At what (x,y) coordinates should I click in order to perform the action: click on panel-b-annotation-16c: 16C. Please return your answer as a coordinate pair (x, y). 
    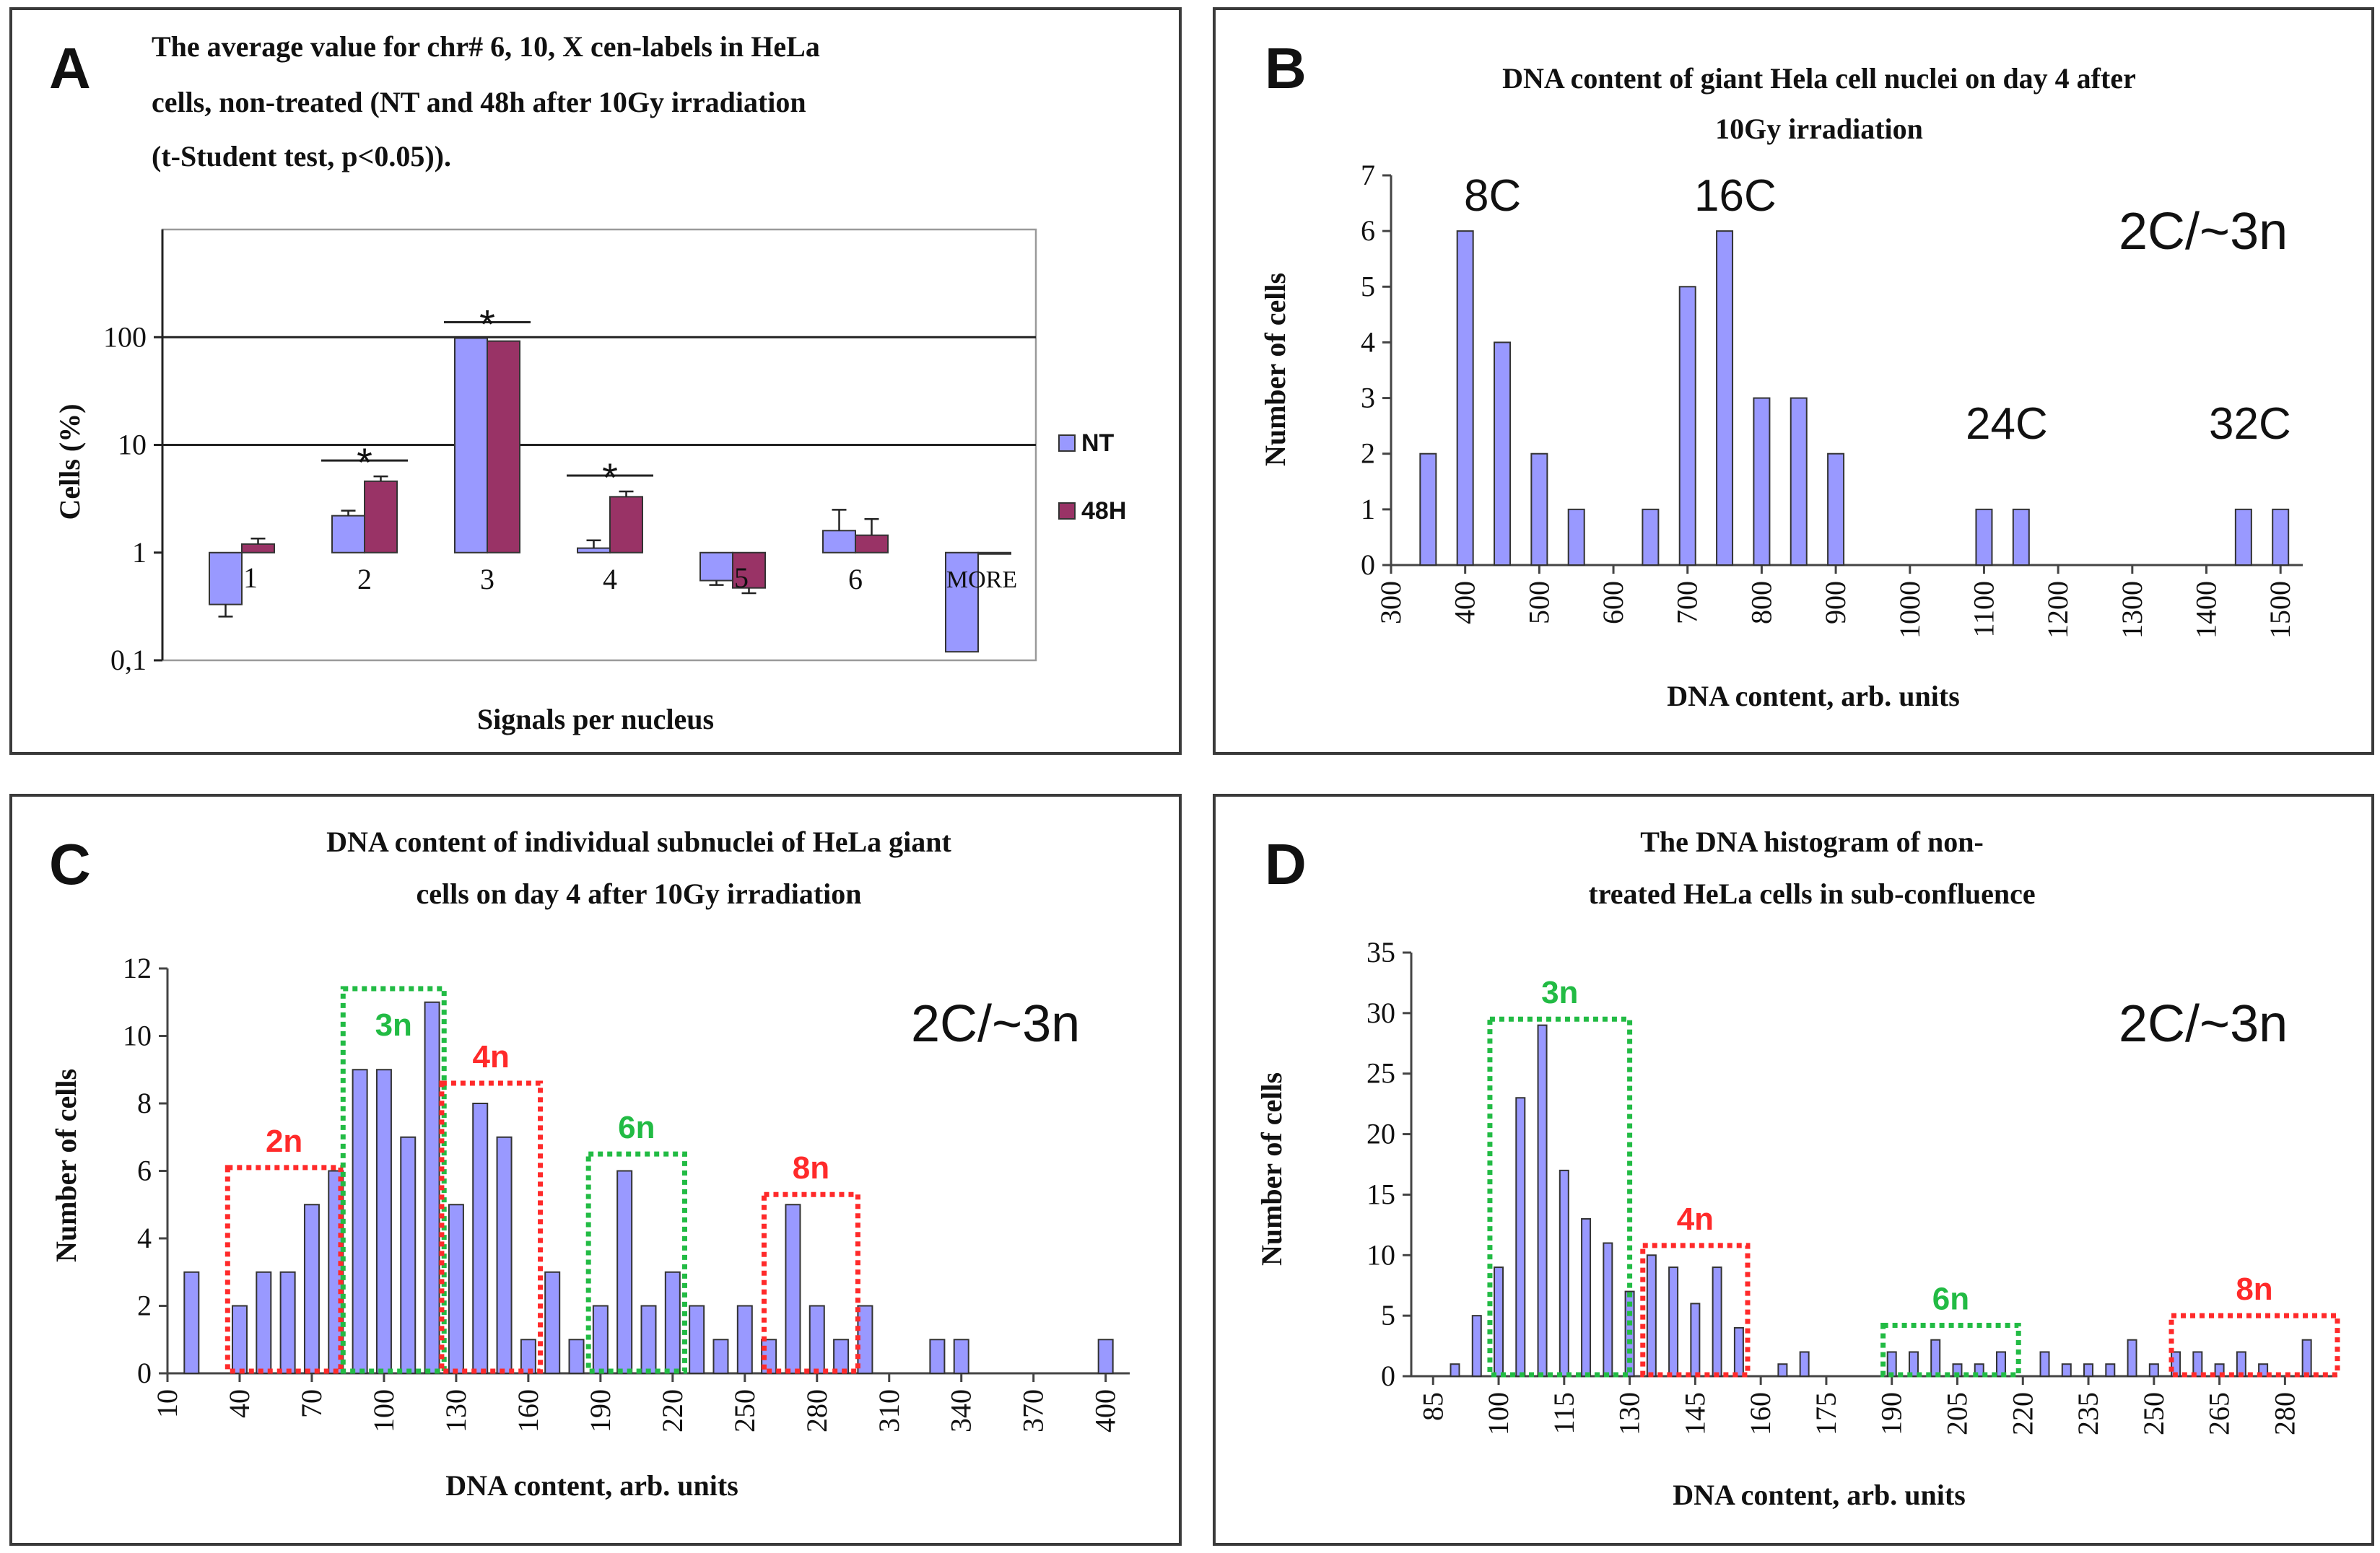
    Looking at the image, I should click on (1735, 196).